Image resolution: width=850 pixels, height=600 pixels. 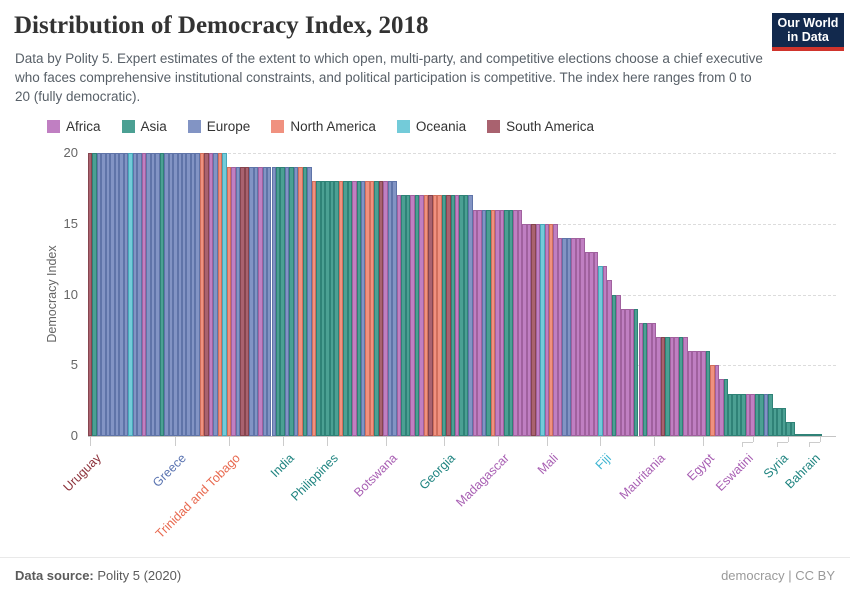 I want to click on legend-item-africa: Africa, so click(x=74, y=126).